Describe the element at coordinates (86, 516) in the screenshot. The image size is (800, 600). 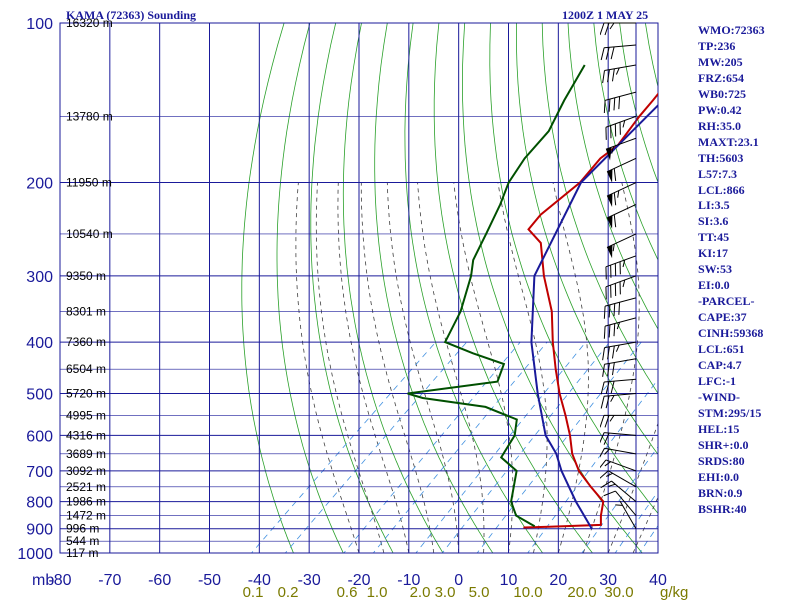
I see `height-label: 1472 m` at that location.